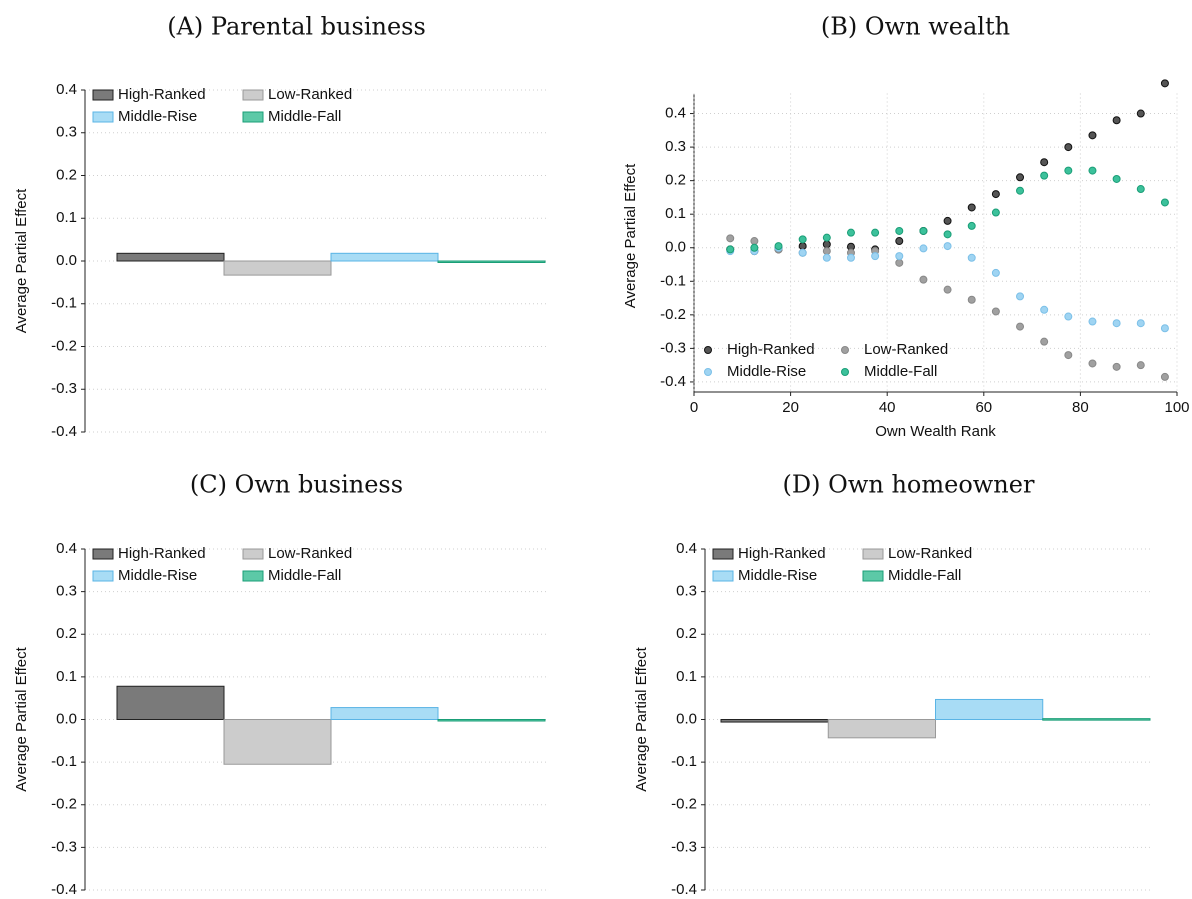 Image resolution: width=1192 pixels, height=899 pixels. I want to click on x-axis-label: Own Wealth Rank, so click(935, 431).